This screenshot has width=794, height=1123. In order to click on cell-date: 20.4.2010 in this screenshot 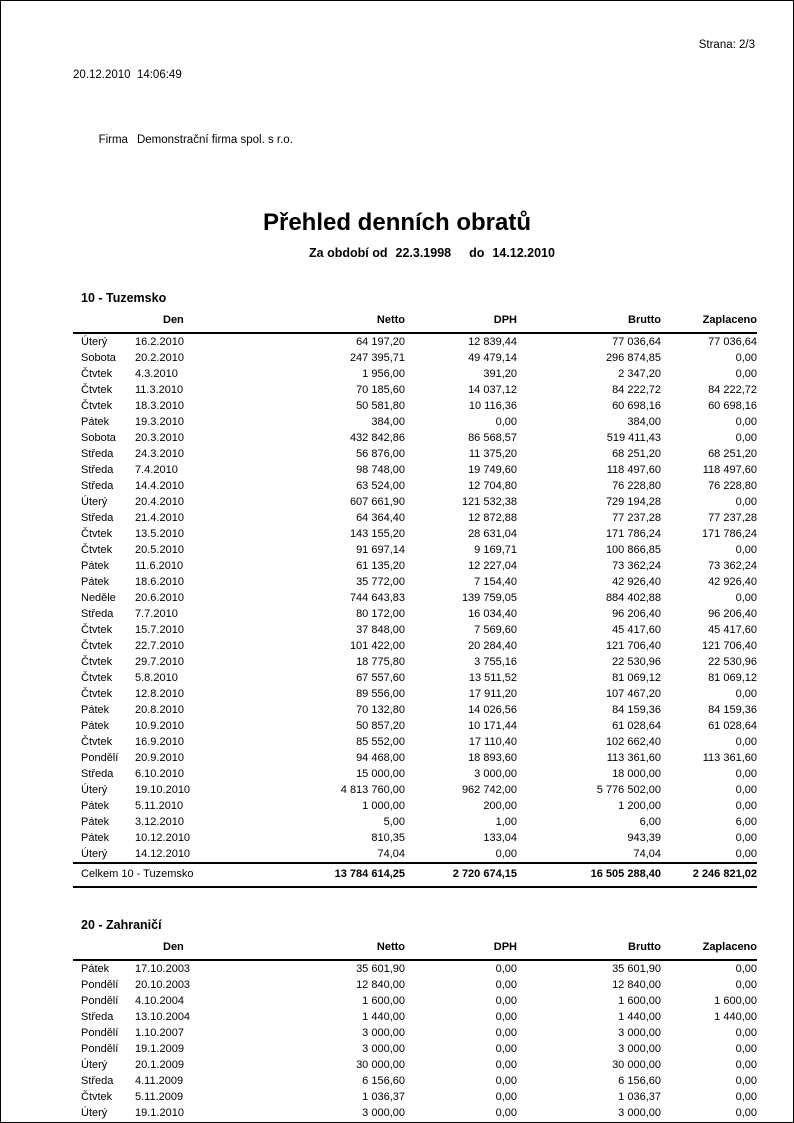, I will do `click(159, 501)`.